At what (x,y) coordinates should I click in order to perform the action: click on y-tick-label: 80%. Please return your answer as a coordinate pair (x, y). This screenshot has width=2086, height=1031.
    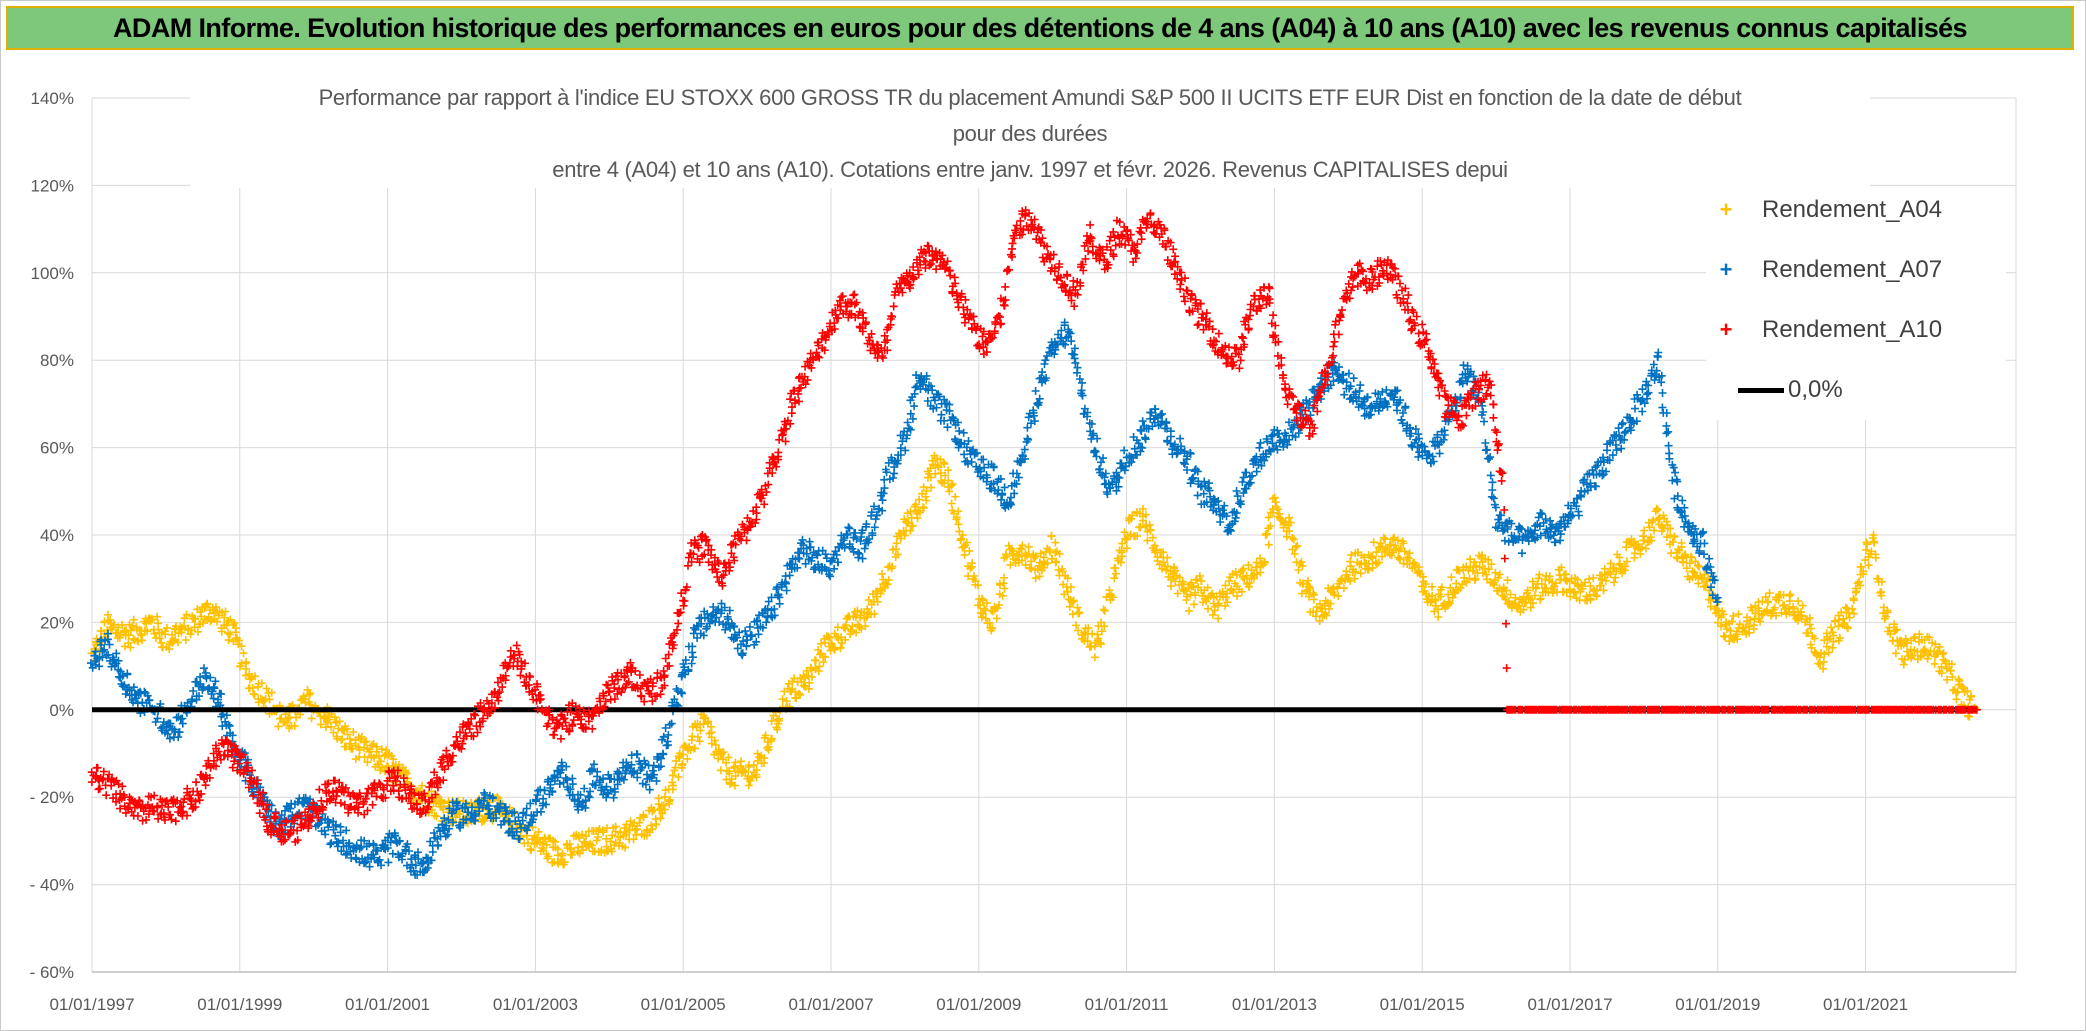
    Looking at the image, I should click on (57, 360).